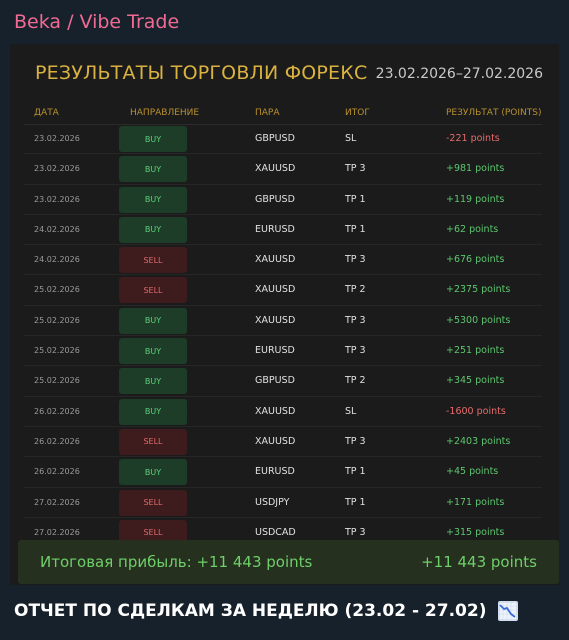 This screenshot has width=569, height=640. What do you see at coordinates (473, 138) in the screenshot?
I see `trade-result: -221 points` at bounding box center [473, 138].